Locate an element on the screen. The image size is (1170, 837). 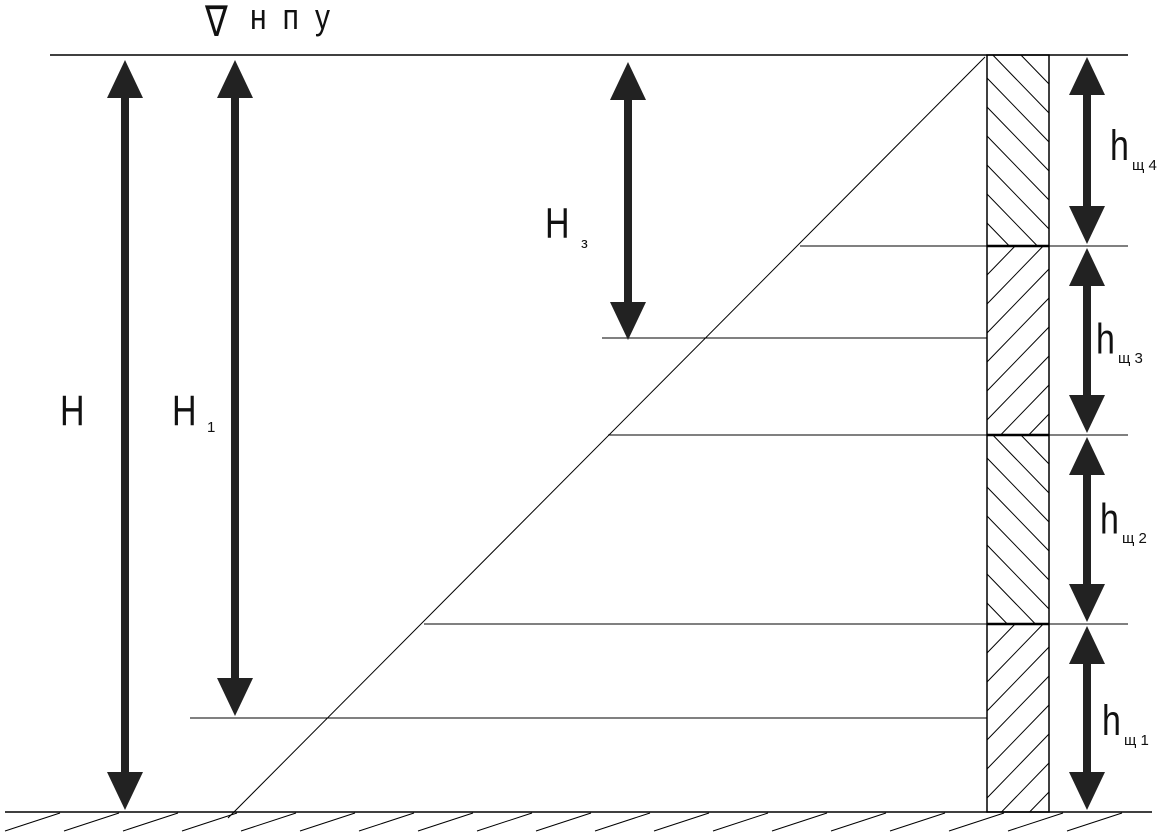
arrow-h4 is located at coordinates (1087, 150).